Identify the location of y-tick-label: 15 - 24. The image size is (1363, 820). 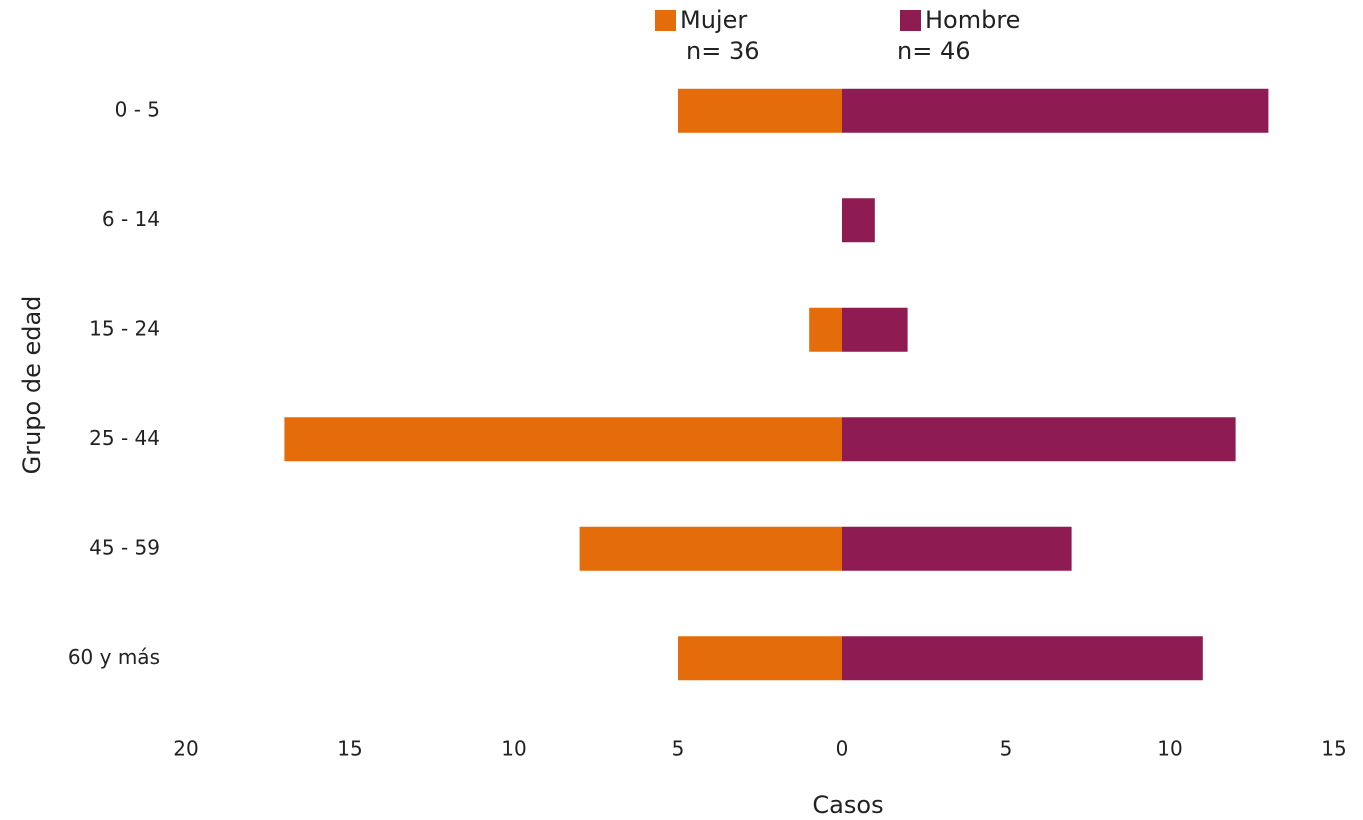
(124, 328).